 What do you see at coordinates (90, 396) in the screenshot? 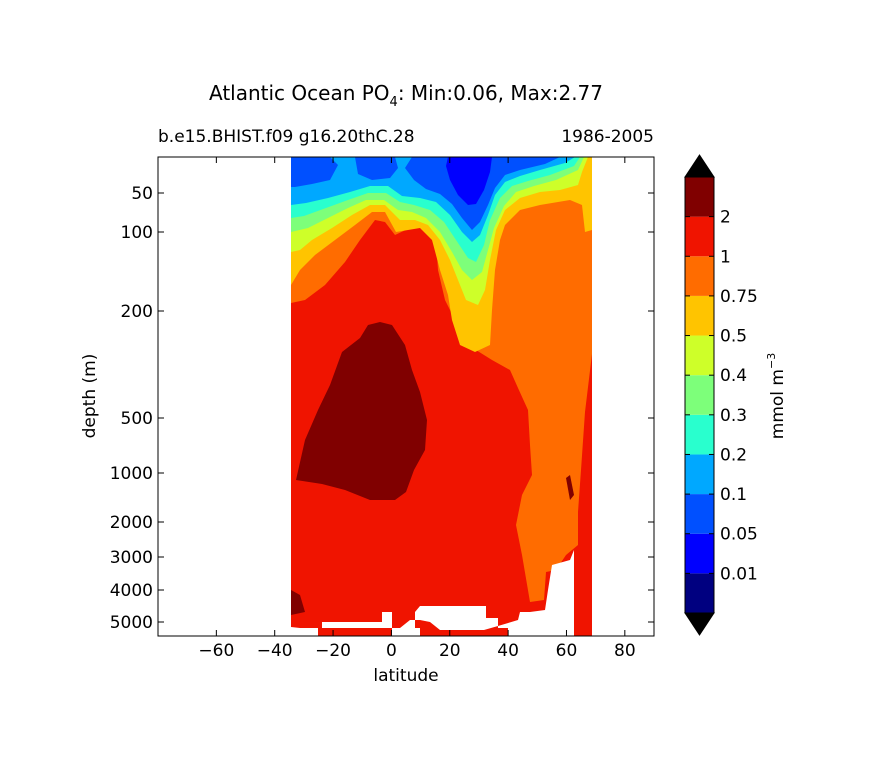
I see `y-axis-label: depth (m)` at bounding box center [90, 396].